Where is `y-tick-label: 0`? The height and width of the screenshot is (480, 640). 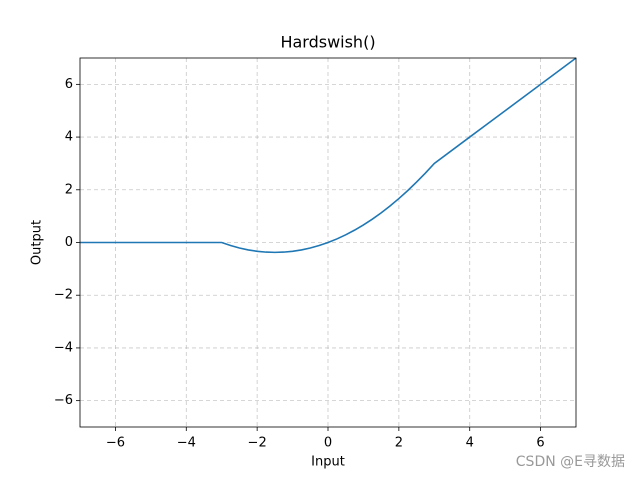 y-tick-label: 0 is located at coordinates (69, 242).